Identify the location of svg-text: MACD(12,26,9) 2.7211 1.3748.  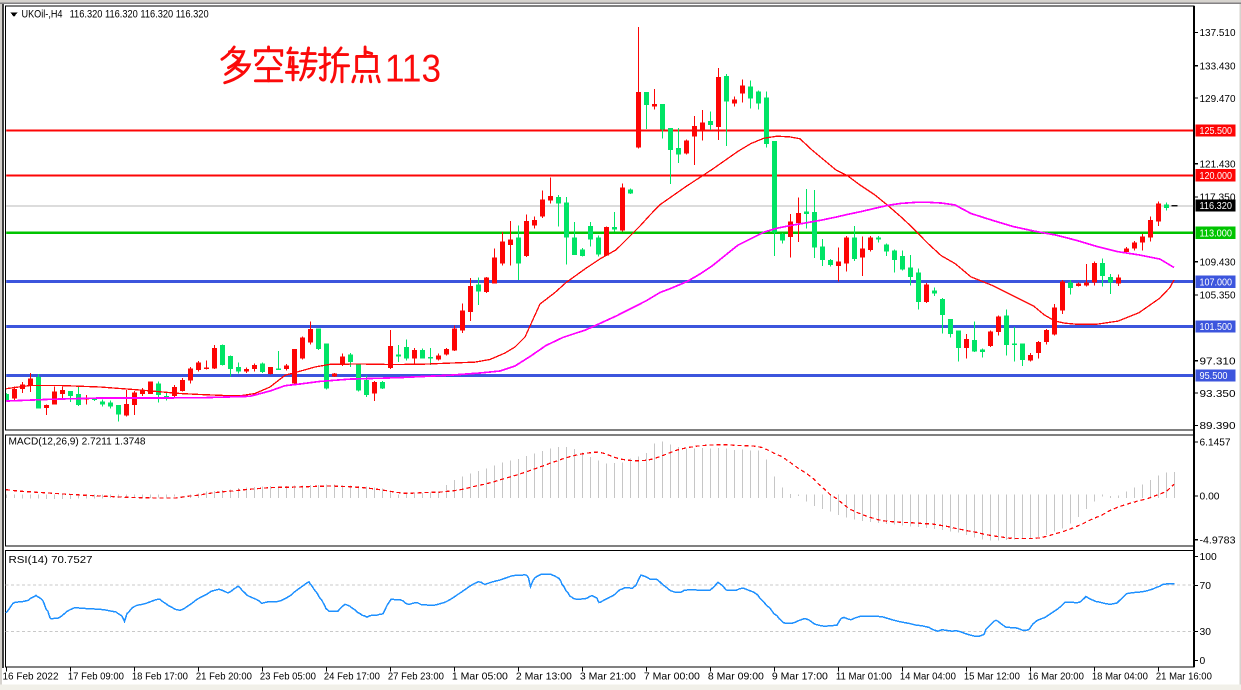
(77, 442).